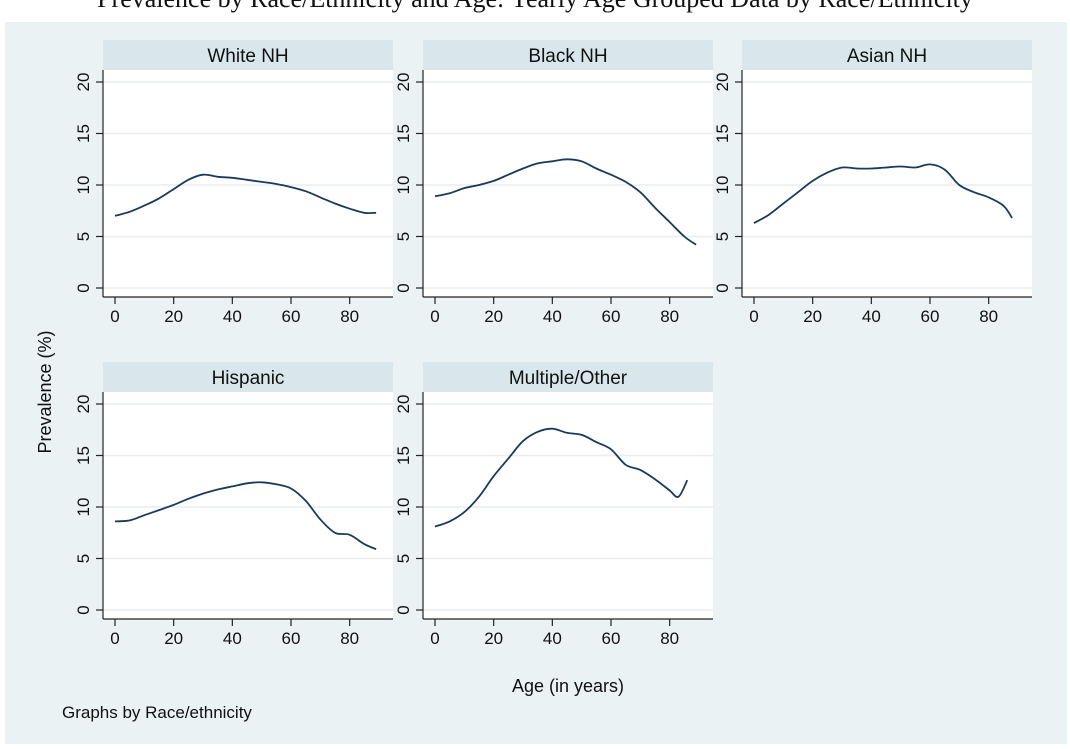 This screenshot has height=749, width=1070. What do you see at coordinates (403, 236) in the screenshot?
I see `y-tick-label-black-nh-5: 5` at bounding box center [403, 236].